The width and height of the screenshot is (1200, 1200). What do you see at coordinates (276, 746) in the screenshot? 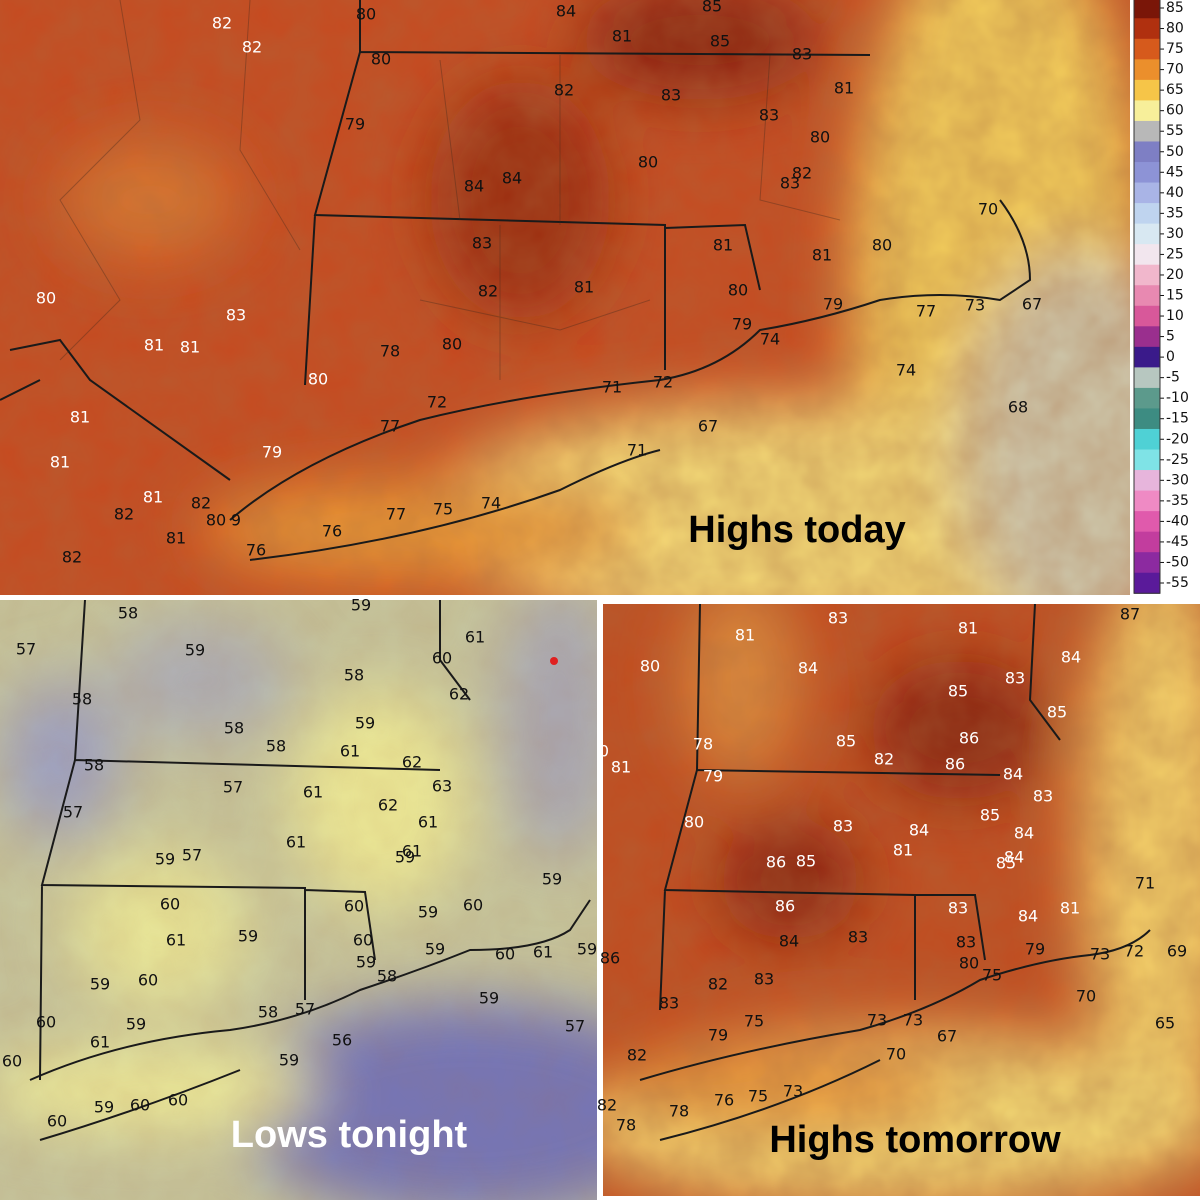
I see `temperature-label: 58` at bounding box center [276, 746].